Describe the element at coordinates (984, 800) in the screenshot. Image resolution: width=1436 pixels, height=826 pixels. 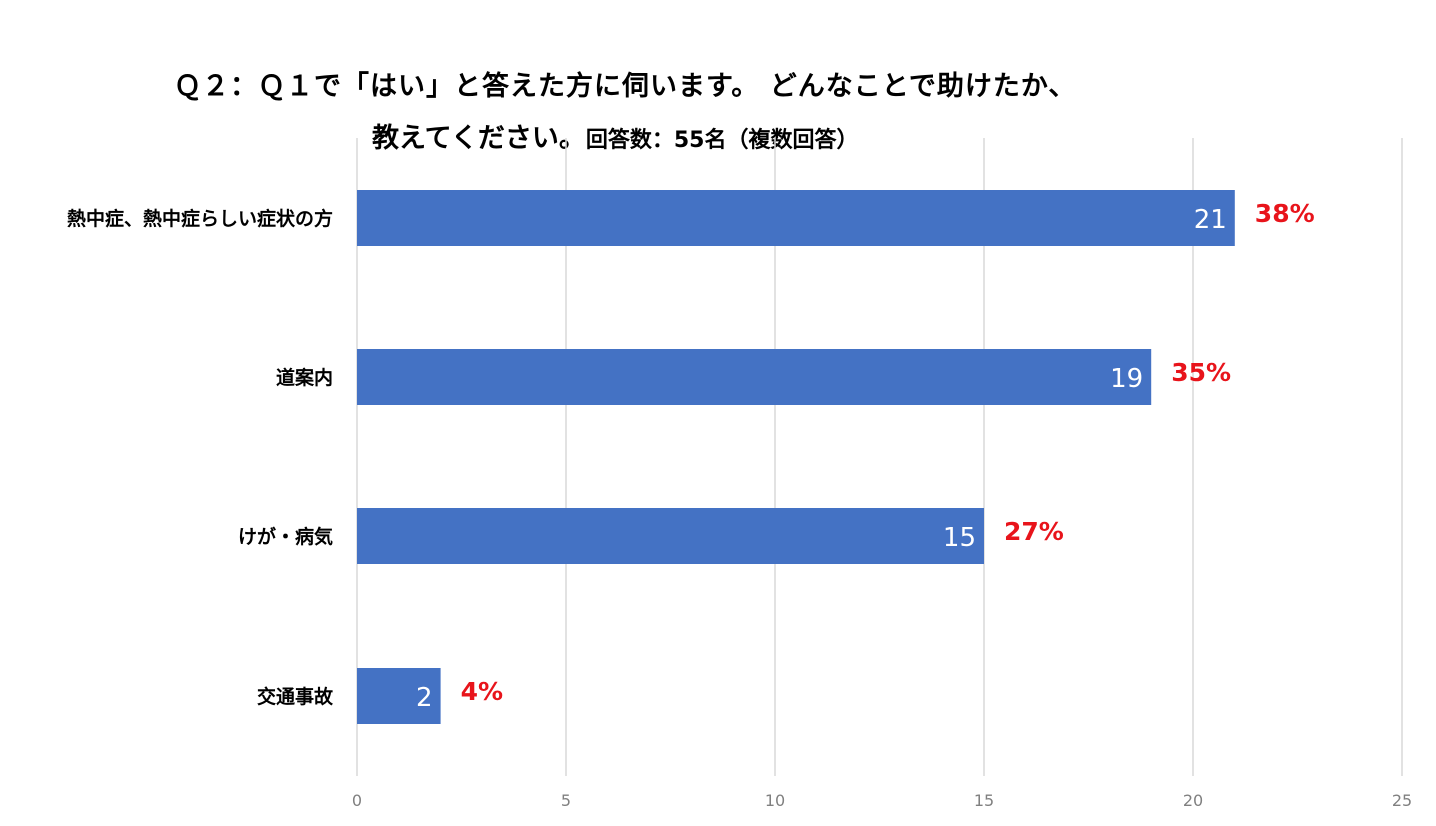
I see `x-tick-label: 15` at that location.